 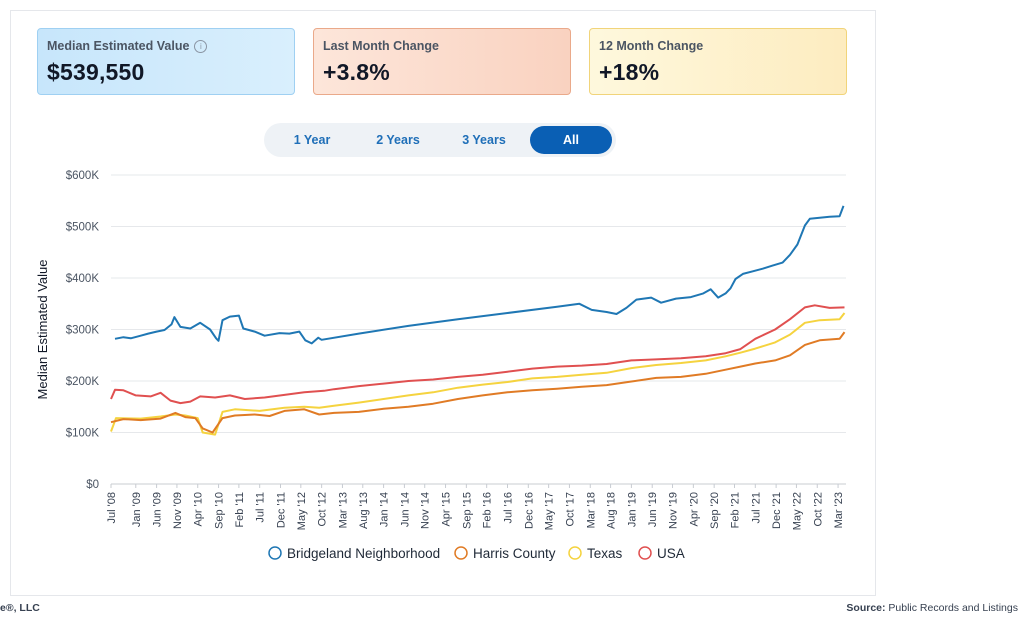 What do you see at coordinates (953, 608) in the screenshot?
I see `source-value: Public Records and Listings` at bounding box center [953, 608].